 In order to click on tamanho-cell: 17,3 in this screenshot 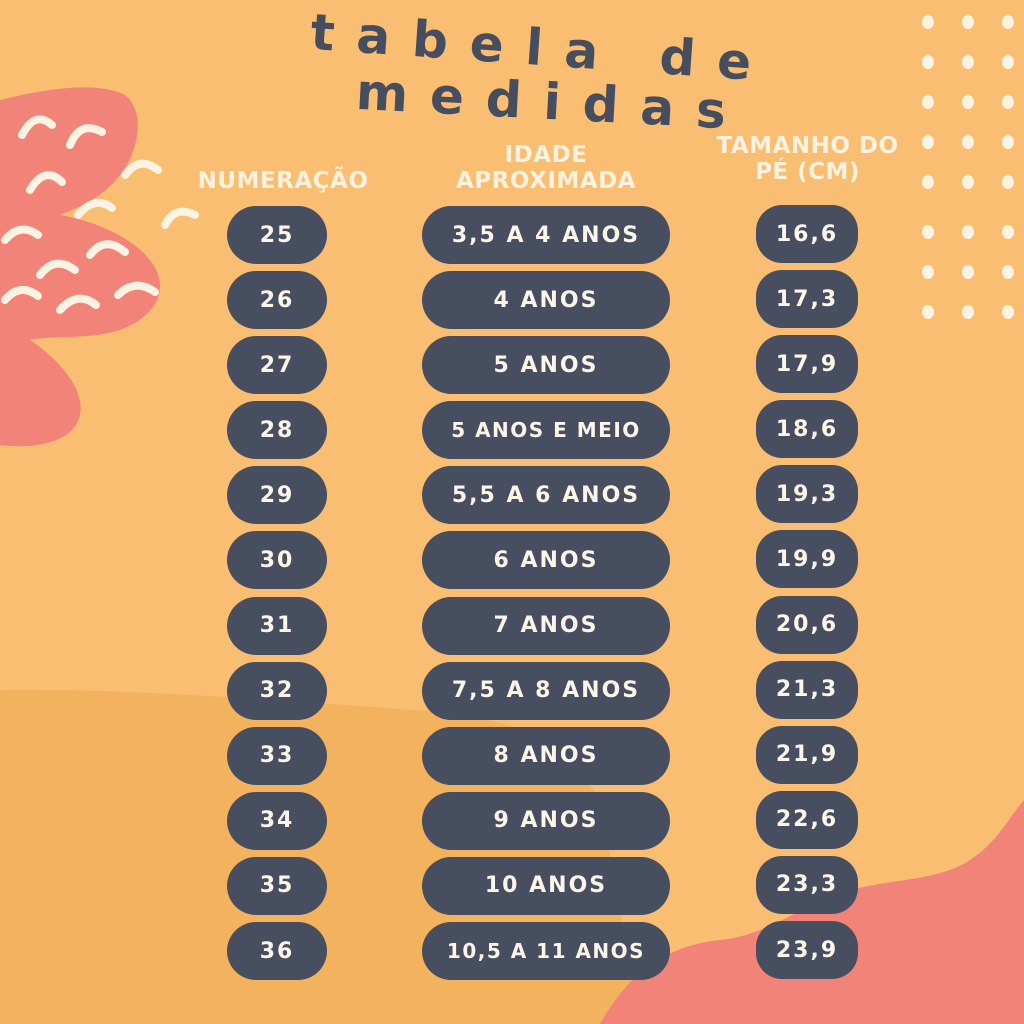, I will do `click(807, 299)`.